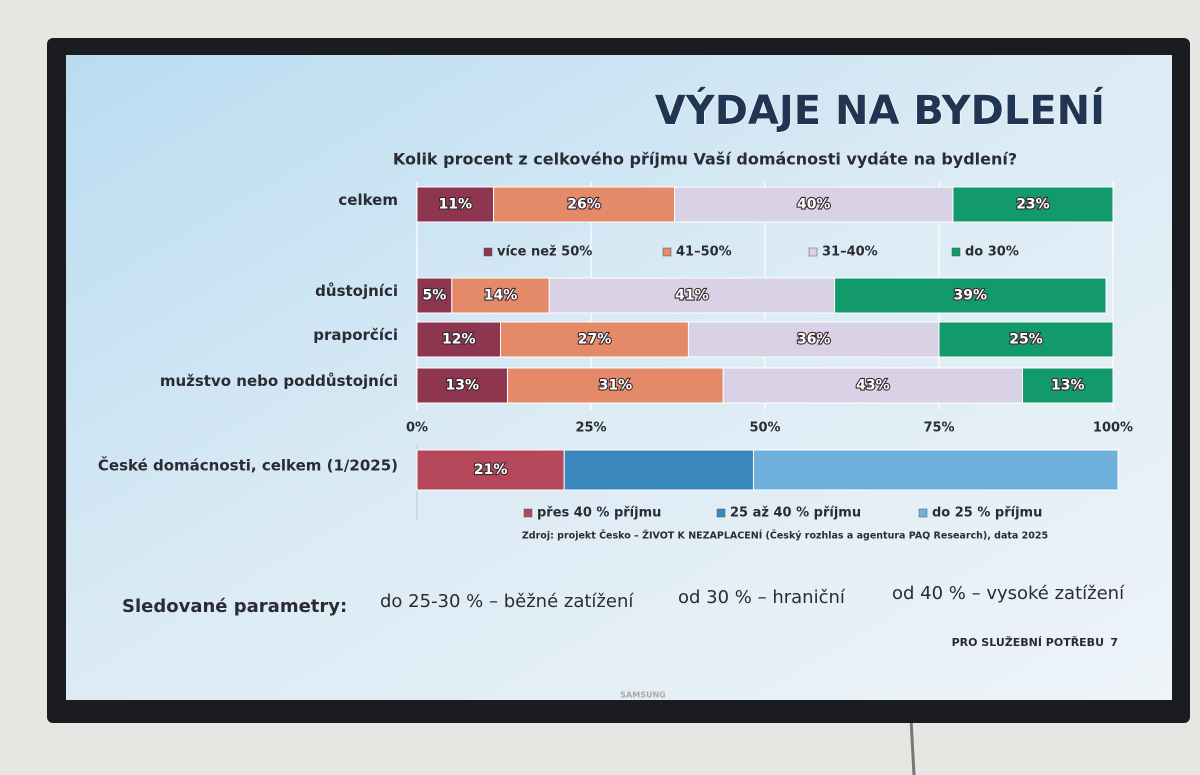 The width and height of the screenshot is (1200, 775). I want to click on value-label: 27%, so click(595, 340).